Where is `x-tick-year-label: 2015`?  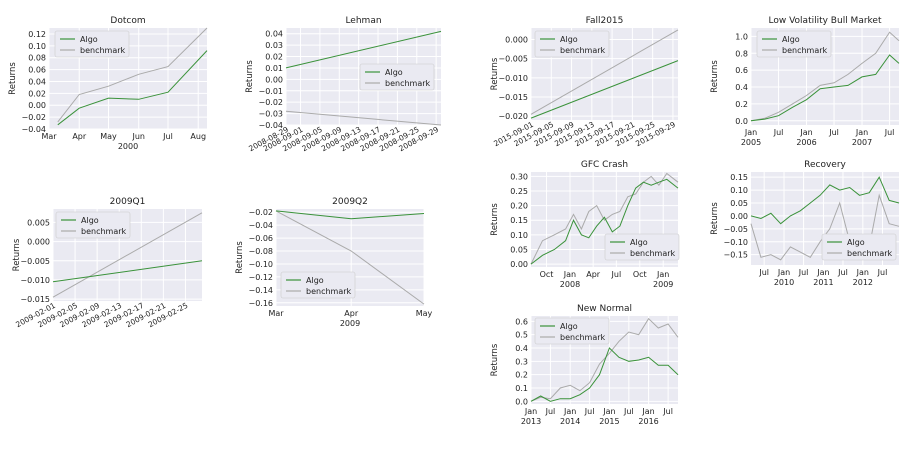
x-tick-year-label: 2015 is located at coordinates (609, 421).